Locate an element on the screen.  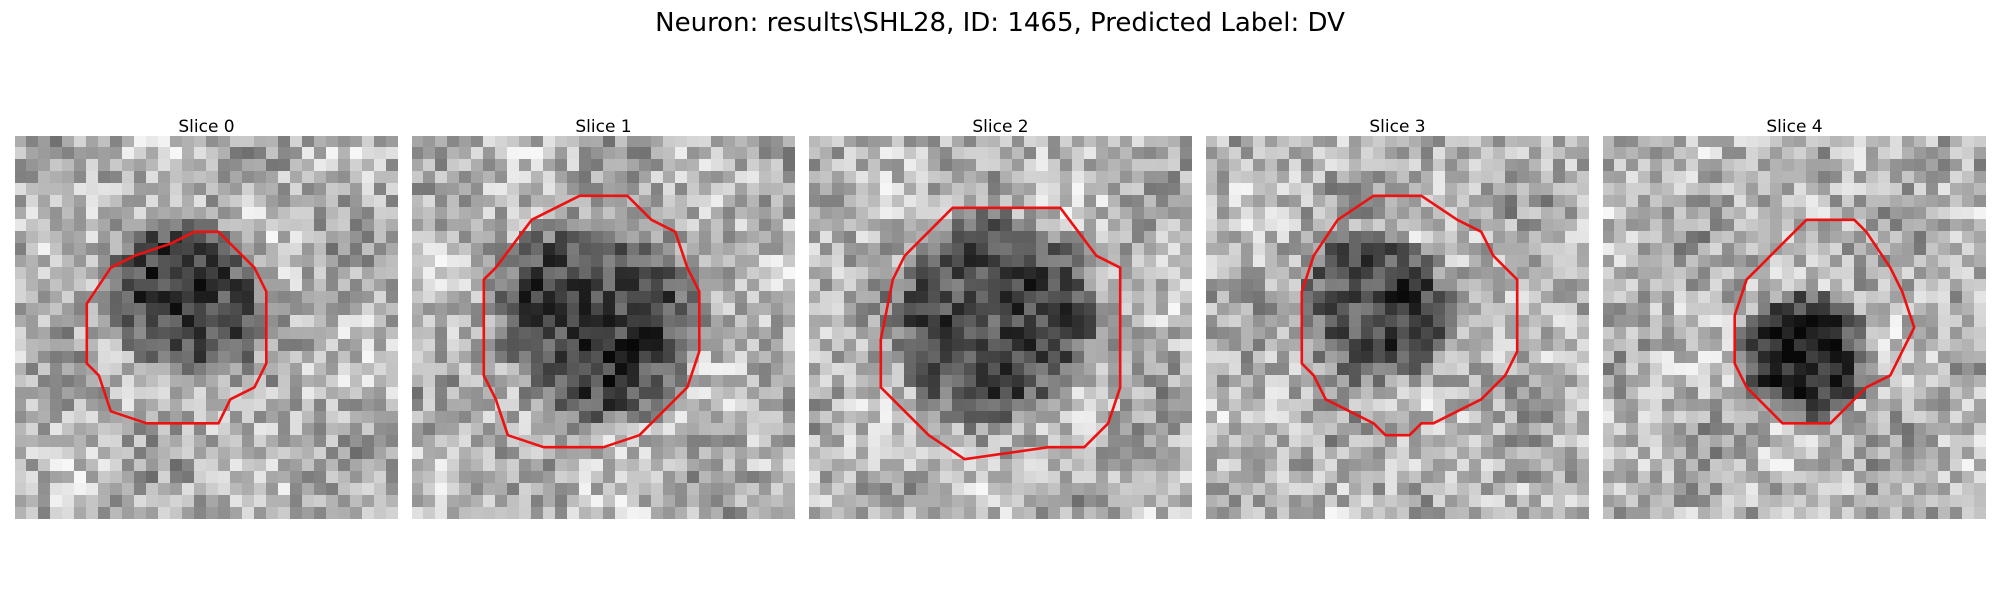
slice-panel-1: Slice 1 is located at coordinates (603, 317).